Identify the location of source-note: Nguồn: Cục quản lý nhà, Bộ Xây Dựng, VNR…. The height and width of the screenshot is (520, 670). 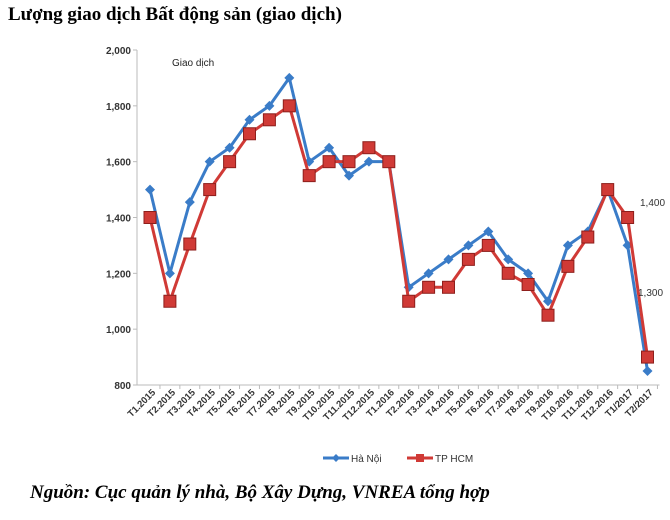
(260, 492).